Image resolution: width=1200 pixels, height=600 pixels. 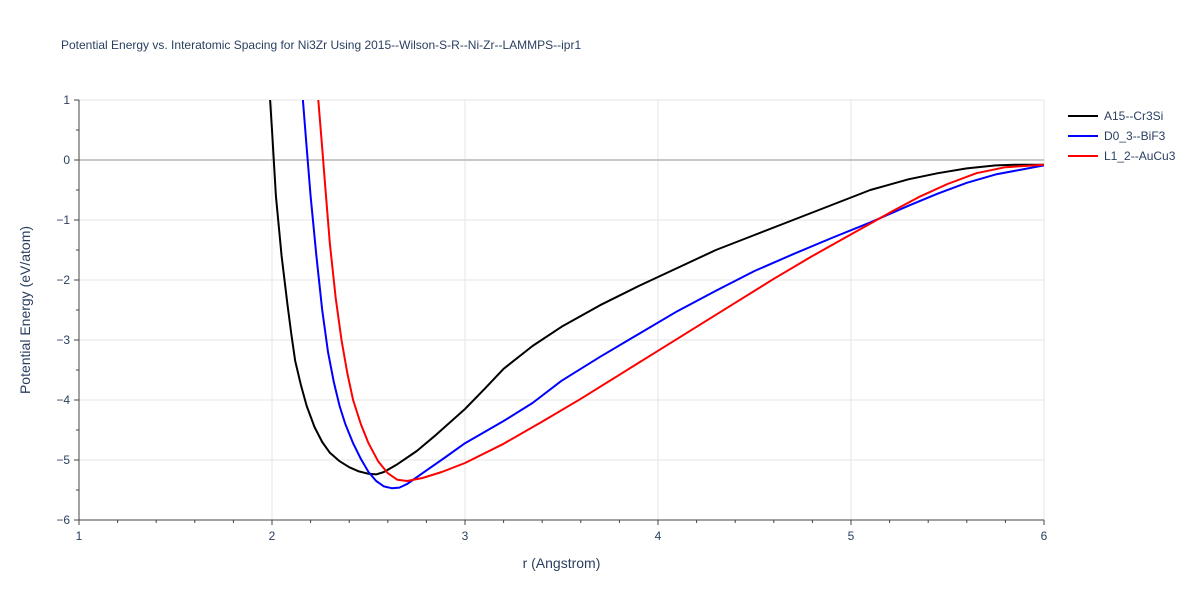 What do you see at coordinates (63, 460) in the screenshot?
I see `y-tick-label: −5` at bounding box center [63, 460].